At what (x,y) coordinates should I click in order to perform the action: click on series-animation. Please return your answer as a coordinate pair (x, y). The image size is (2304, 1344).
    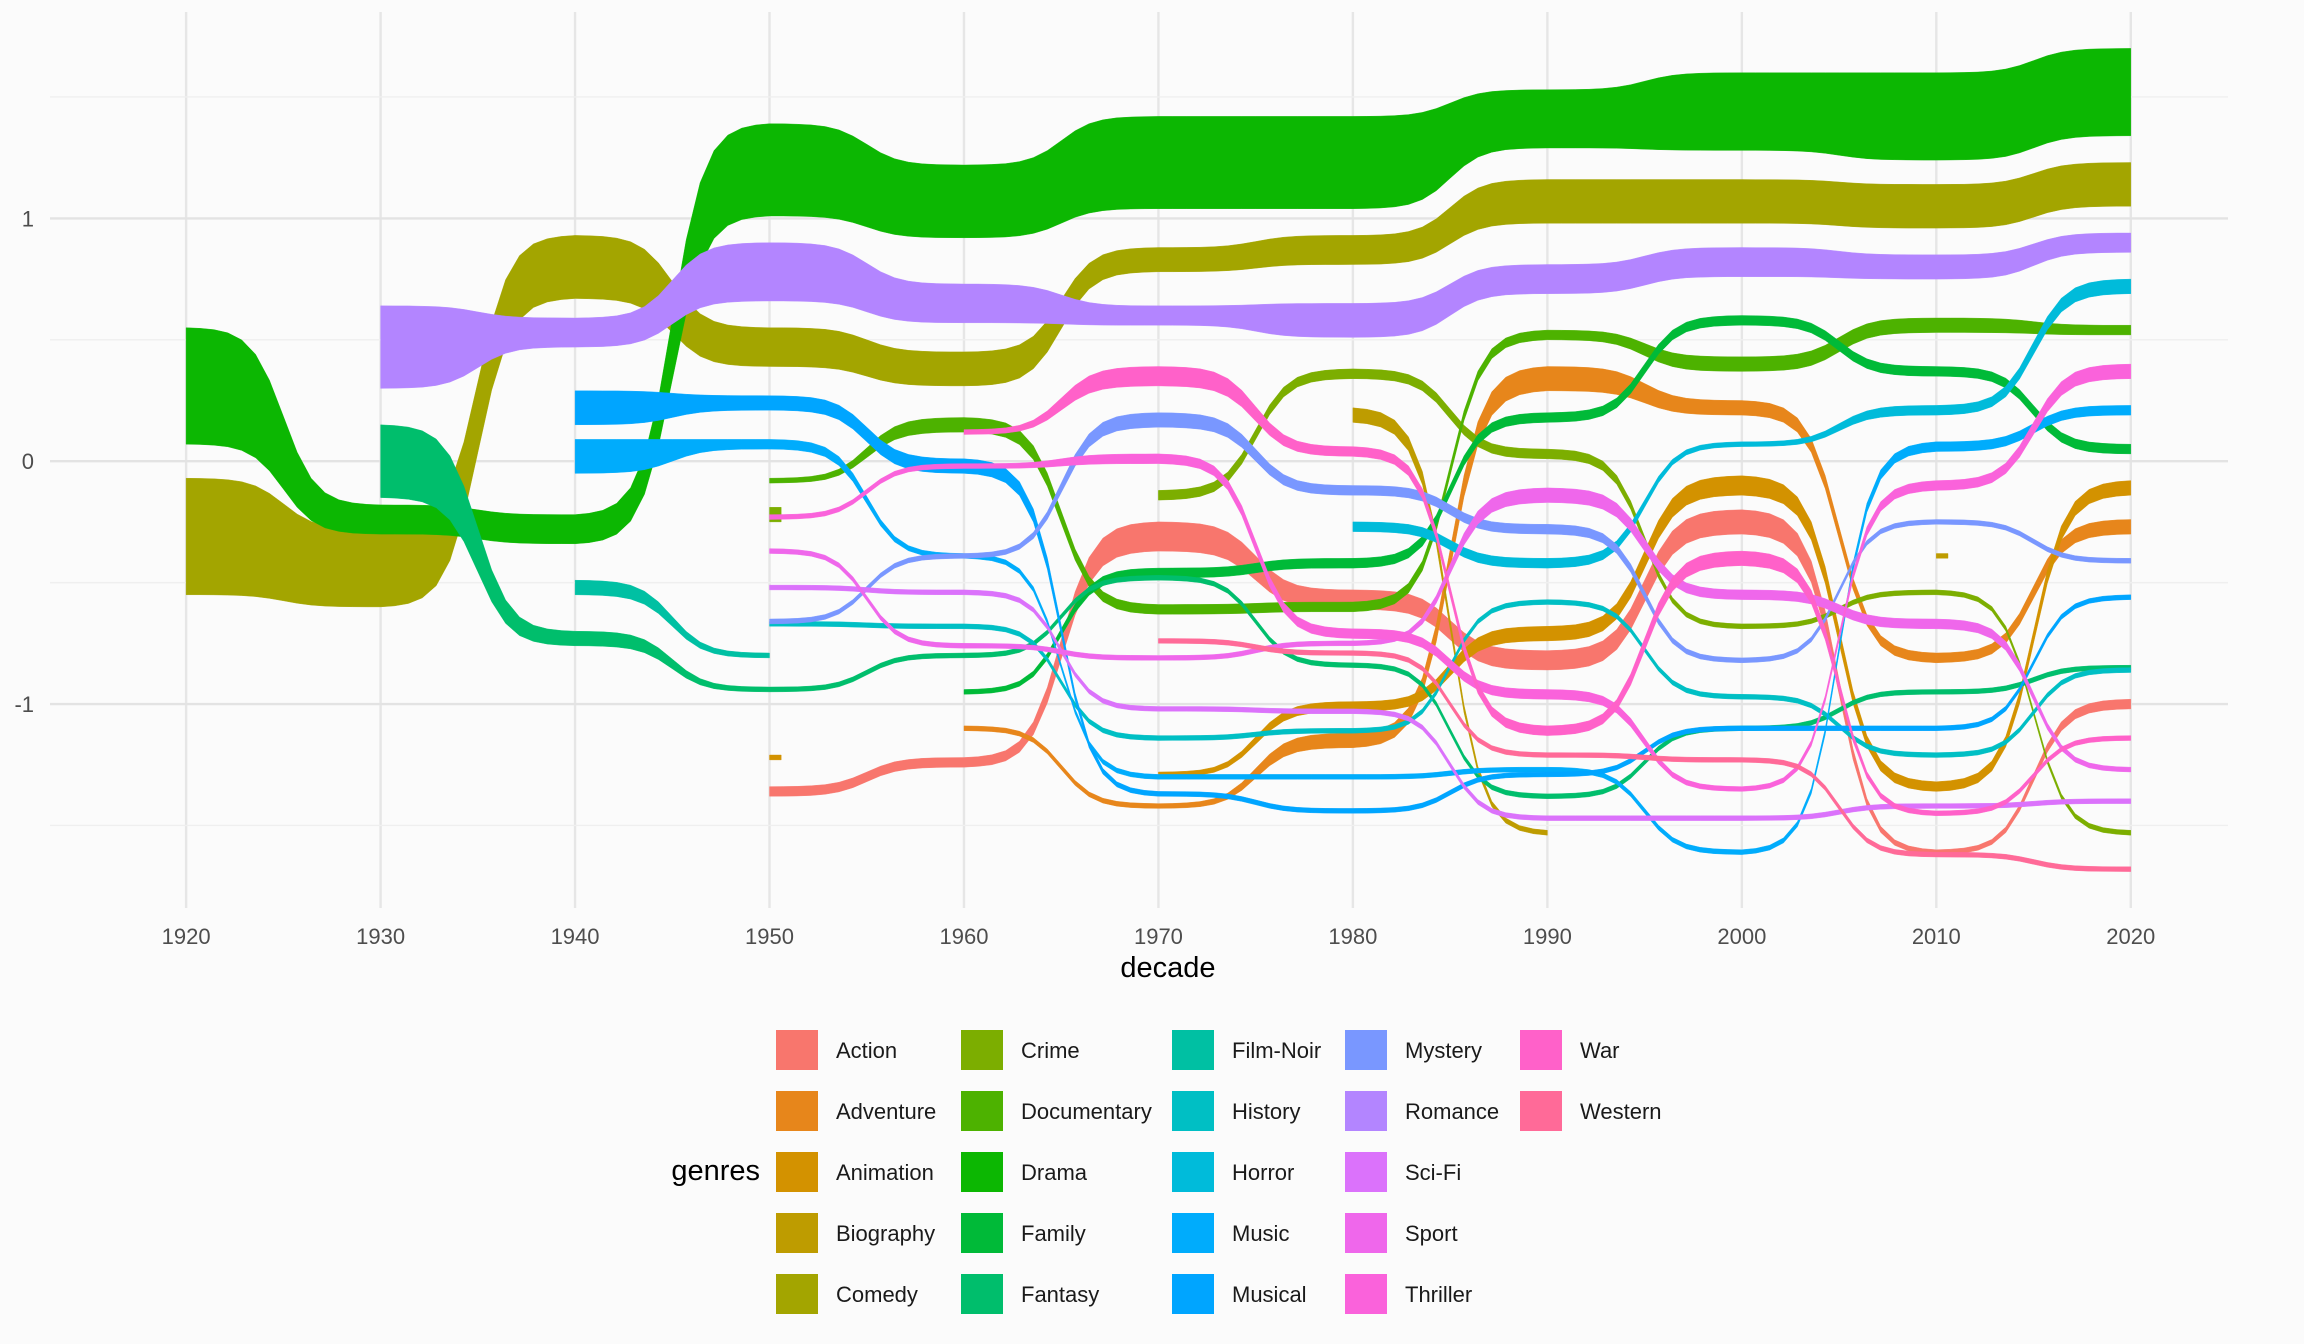
    Looking at the image, I should click on (1450, 633).